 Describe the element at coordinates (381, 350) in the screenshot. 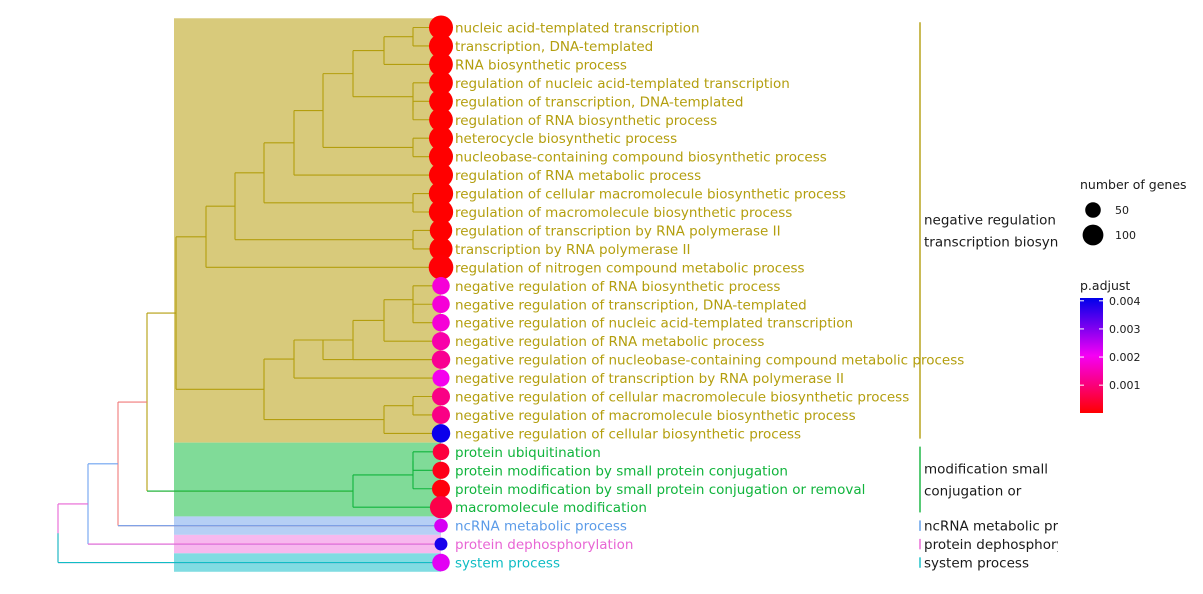

I see `branch` at that location.